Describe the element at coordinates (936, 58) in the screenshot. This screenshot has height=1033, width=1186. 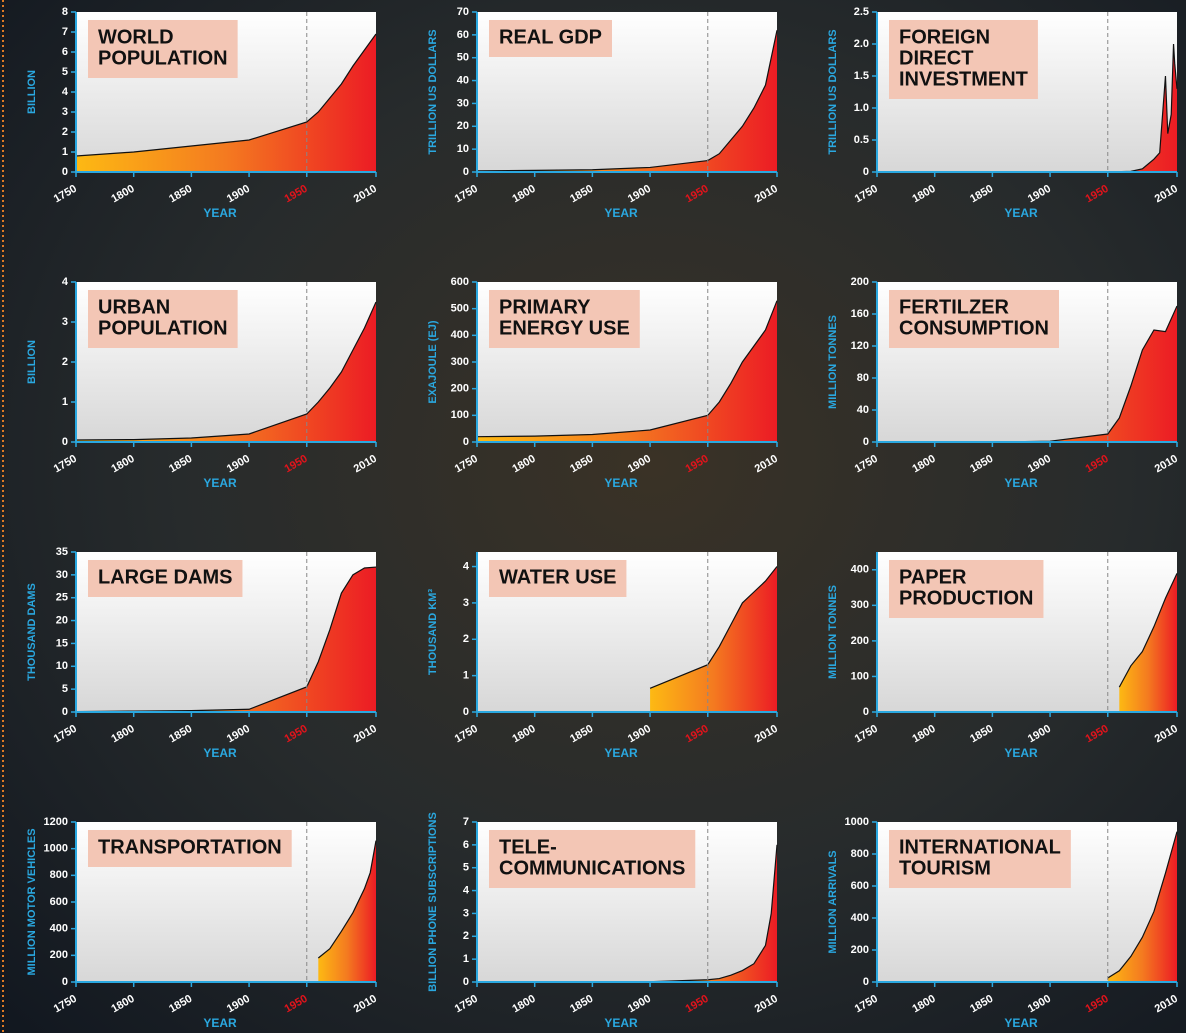
I see `title-line: DIRECT` at that location.